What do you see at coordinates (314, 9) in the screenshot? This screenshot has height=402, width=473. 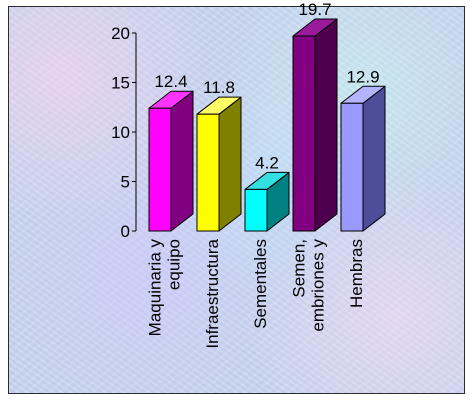 I see `data-label: 19.7` at bounding box center [314, 9].